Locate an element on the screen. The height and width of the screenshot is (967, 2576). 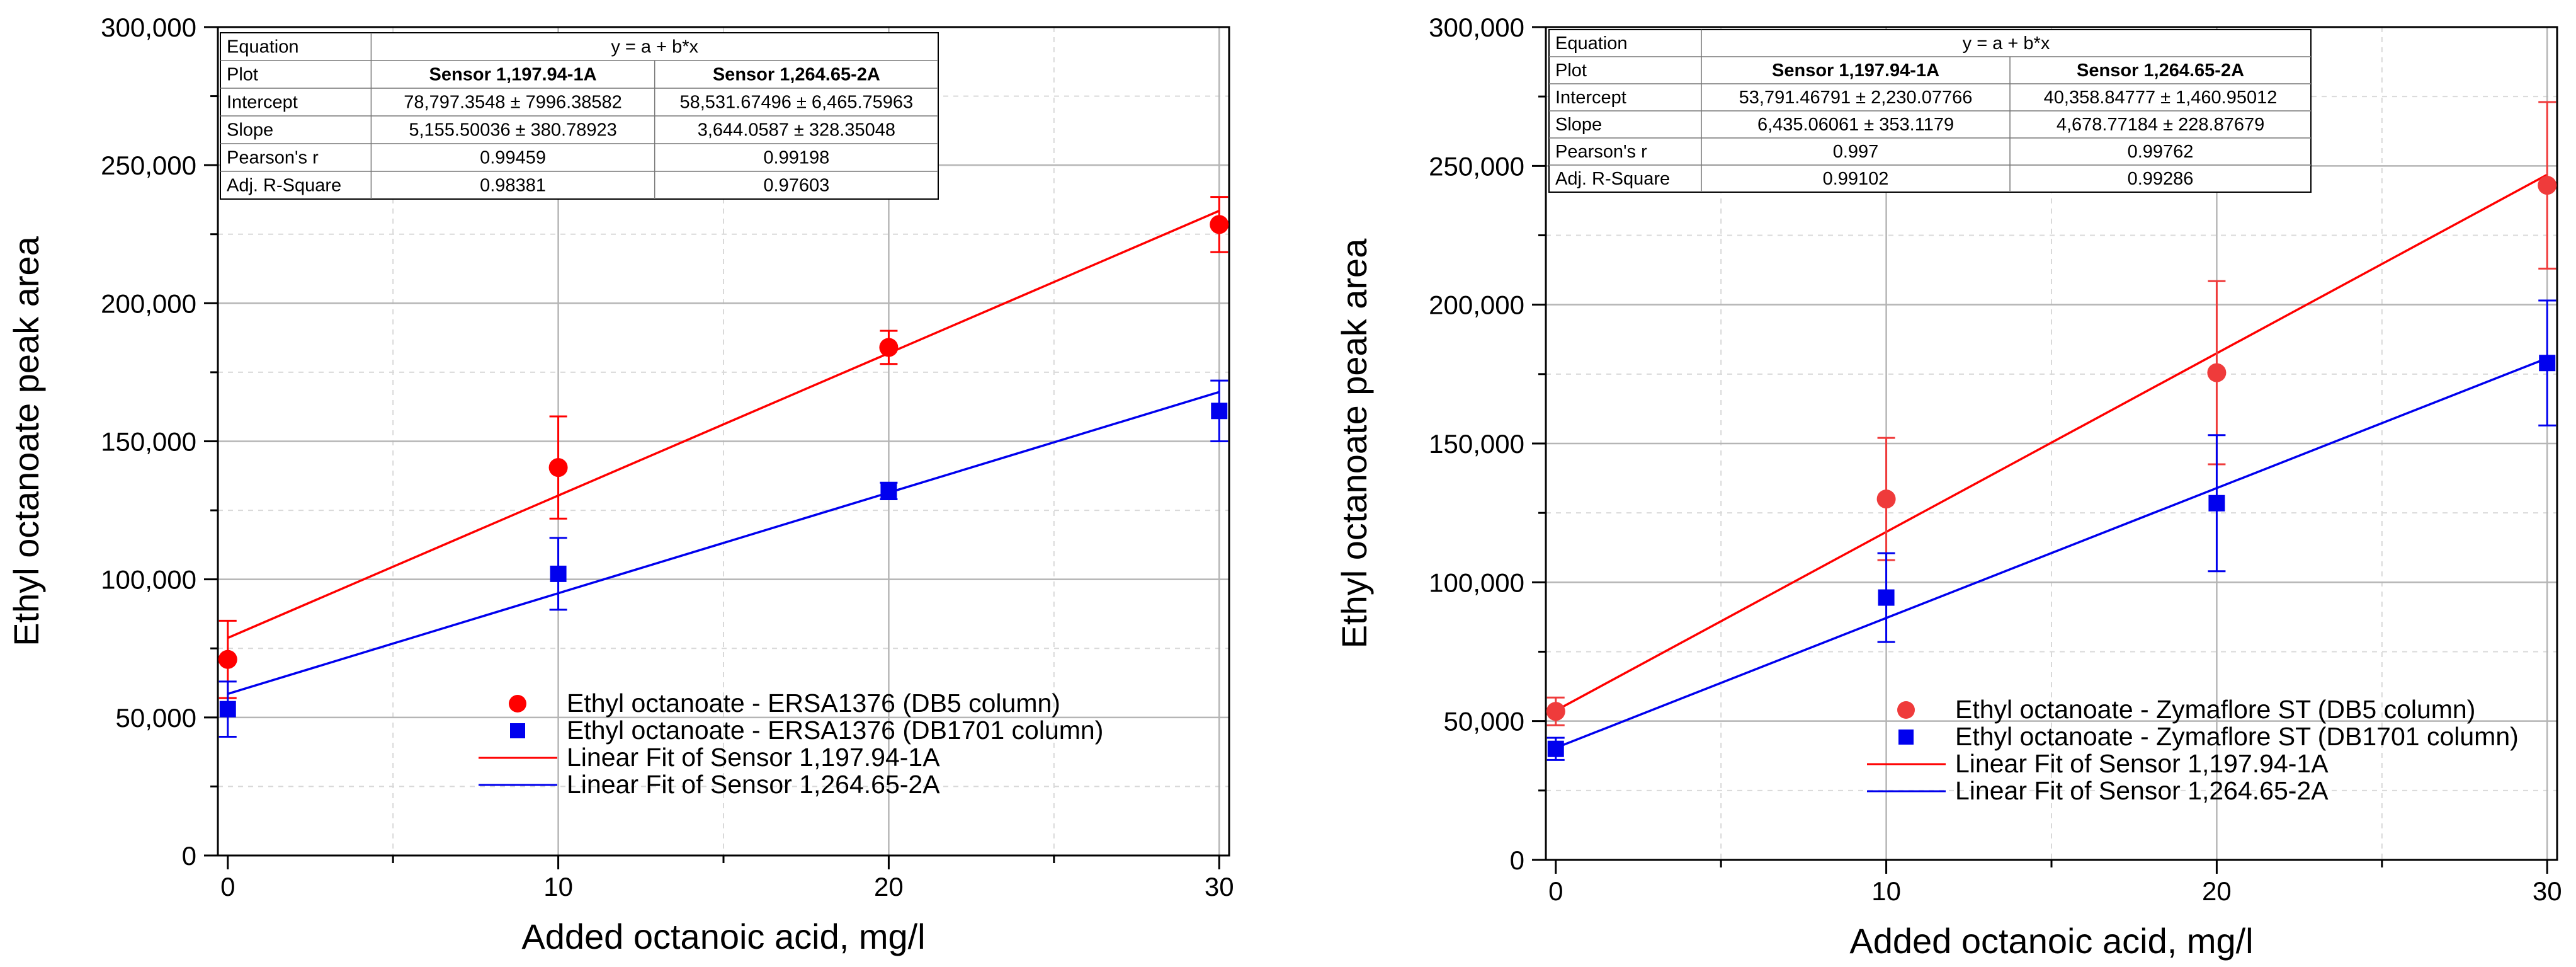
stats-table-cell: 0.99286 is located at coordinates (2161, 179).